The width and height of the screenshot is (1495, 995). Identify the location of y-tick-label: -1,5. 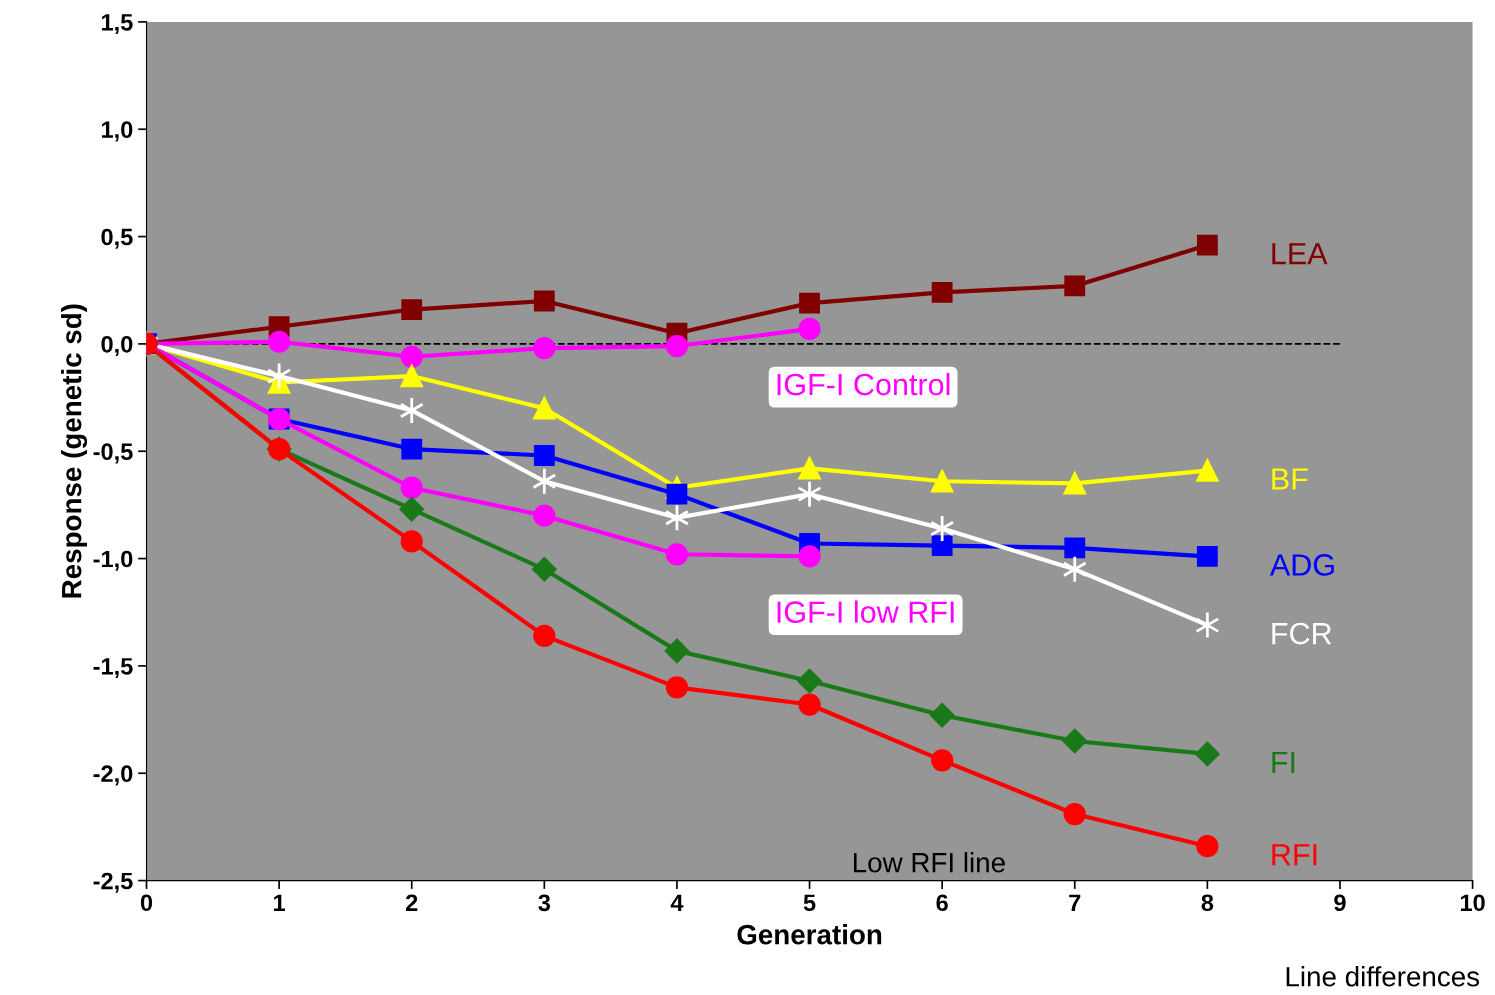
(113, 668).